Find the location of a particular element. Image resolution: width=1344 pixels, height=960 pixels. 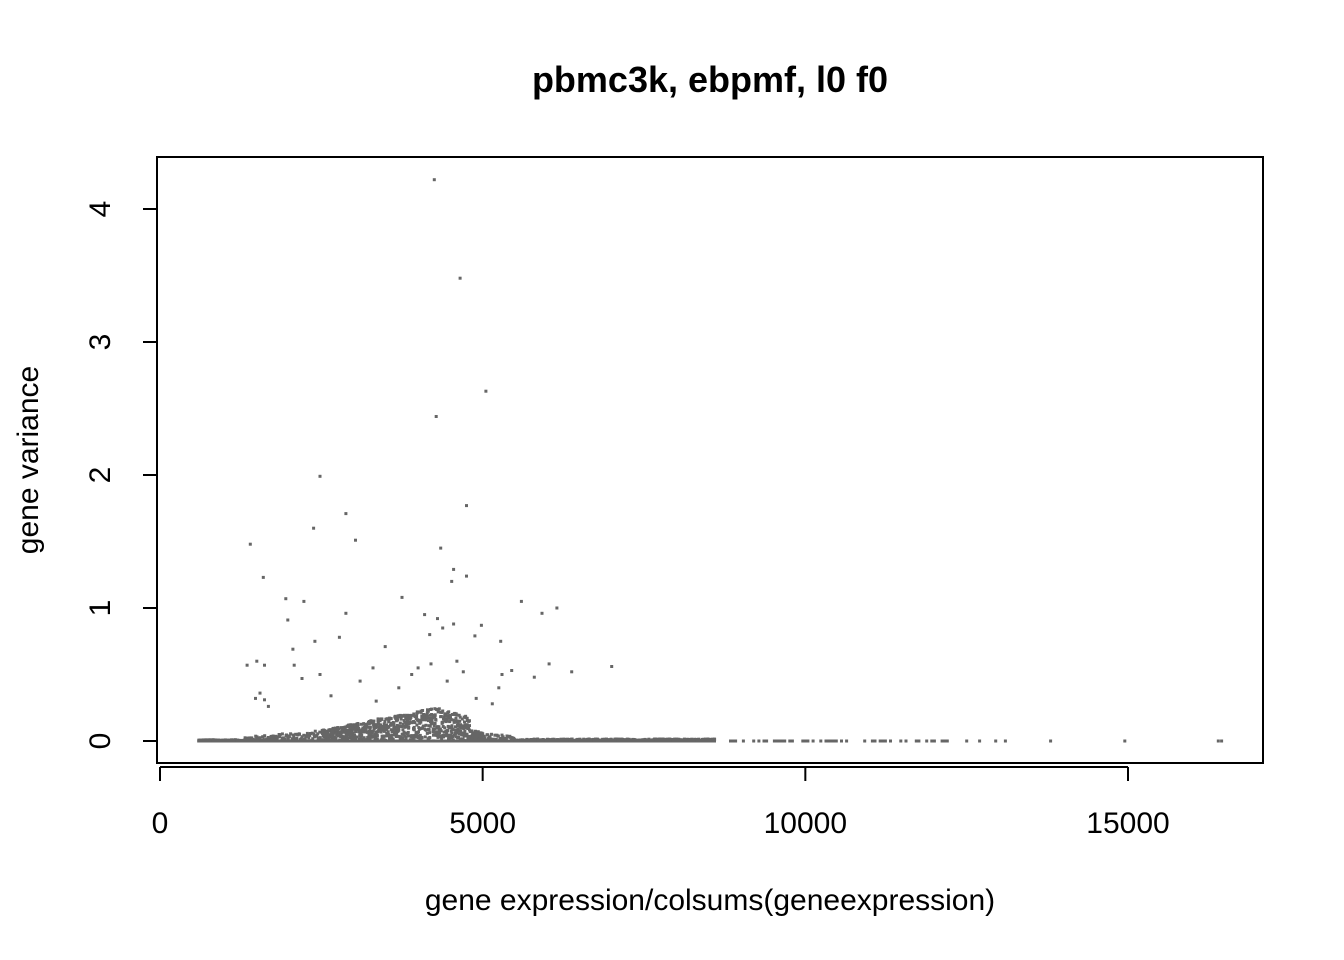

x-tick-label: 15000 is located at coordinates (1127, 823).